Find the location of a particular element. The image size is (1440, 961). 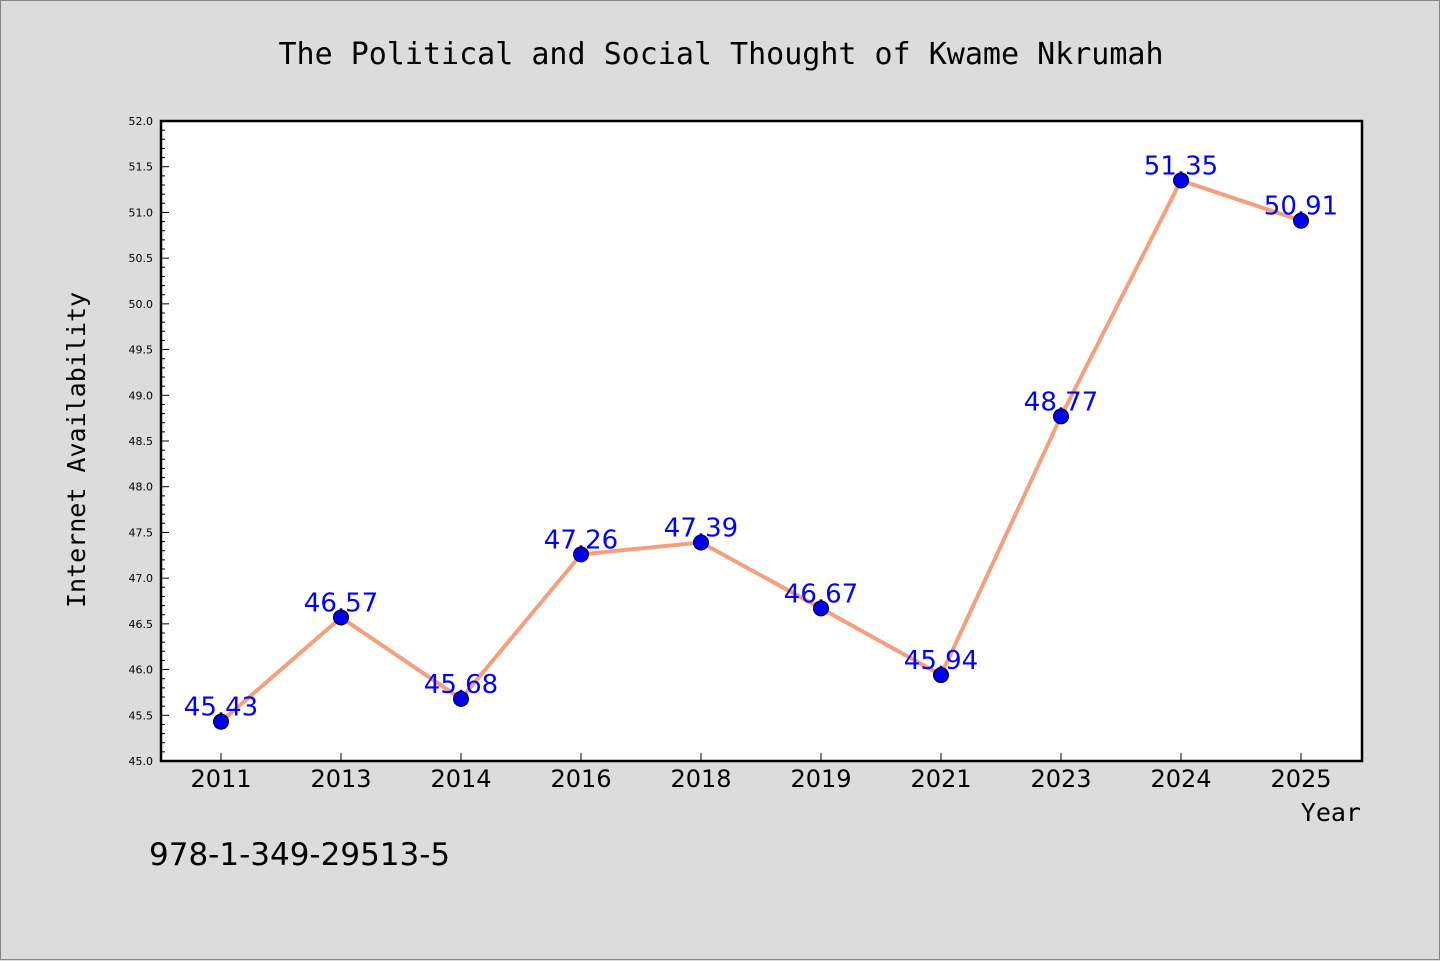

x-axis-label: Year is located at coordinates (1331, 812).